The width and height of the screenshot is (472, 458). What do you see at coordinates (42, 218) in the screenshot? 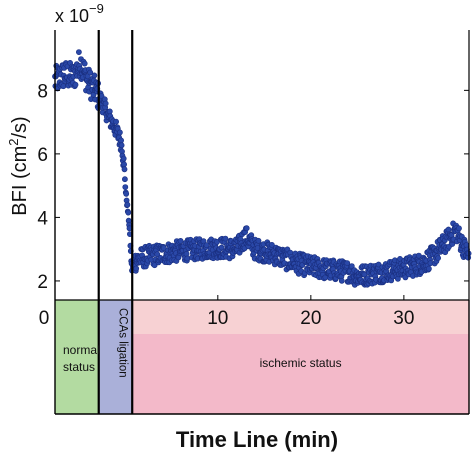
I see `y-tick-label: 4` at bounding box center [42, 218].